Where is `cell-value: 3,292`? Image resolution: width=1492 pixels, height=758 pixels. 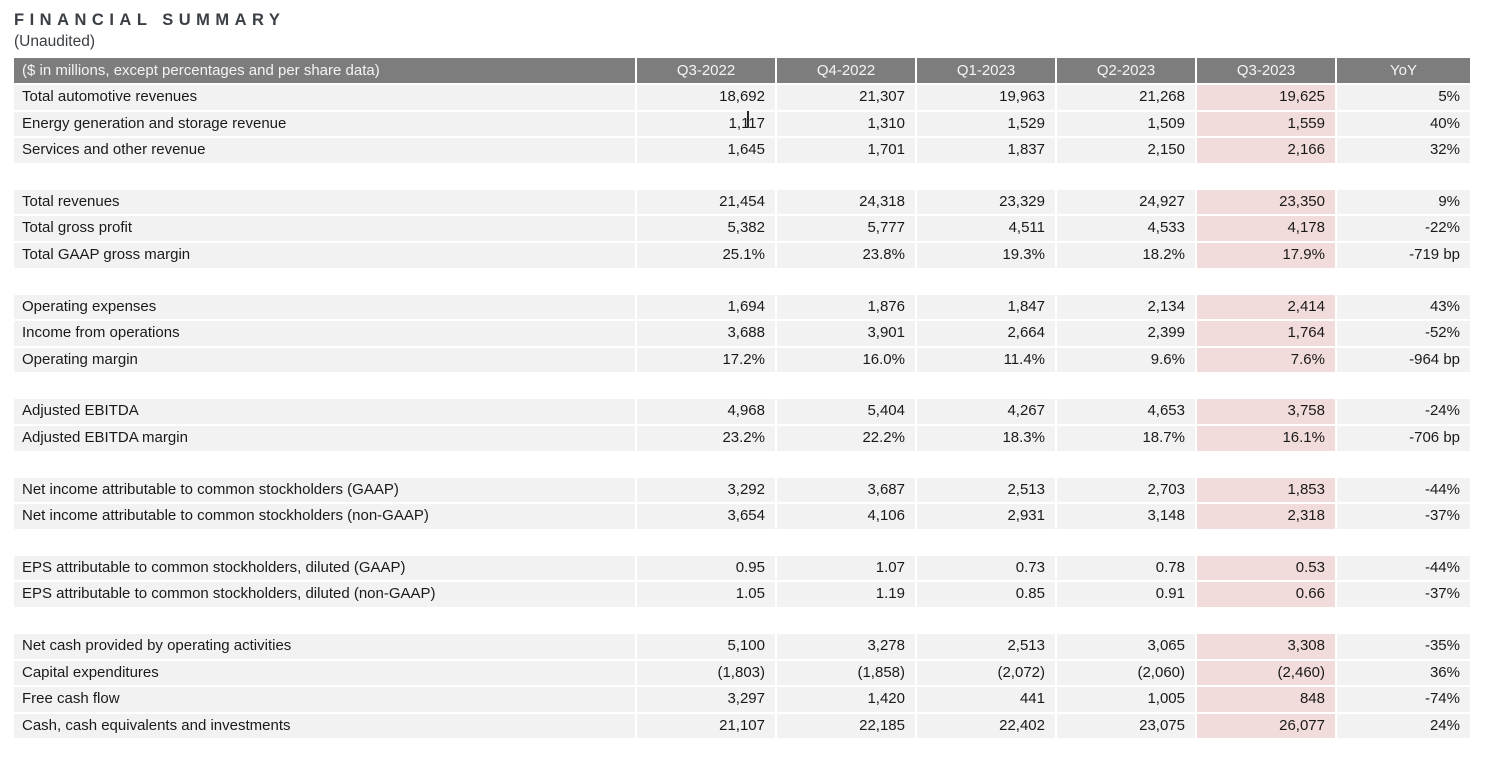 cell-value: 3,292 is located at coordinates (706, 490).